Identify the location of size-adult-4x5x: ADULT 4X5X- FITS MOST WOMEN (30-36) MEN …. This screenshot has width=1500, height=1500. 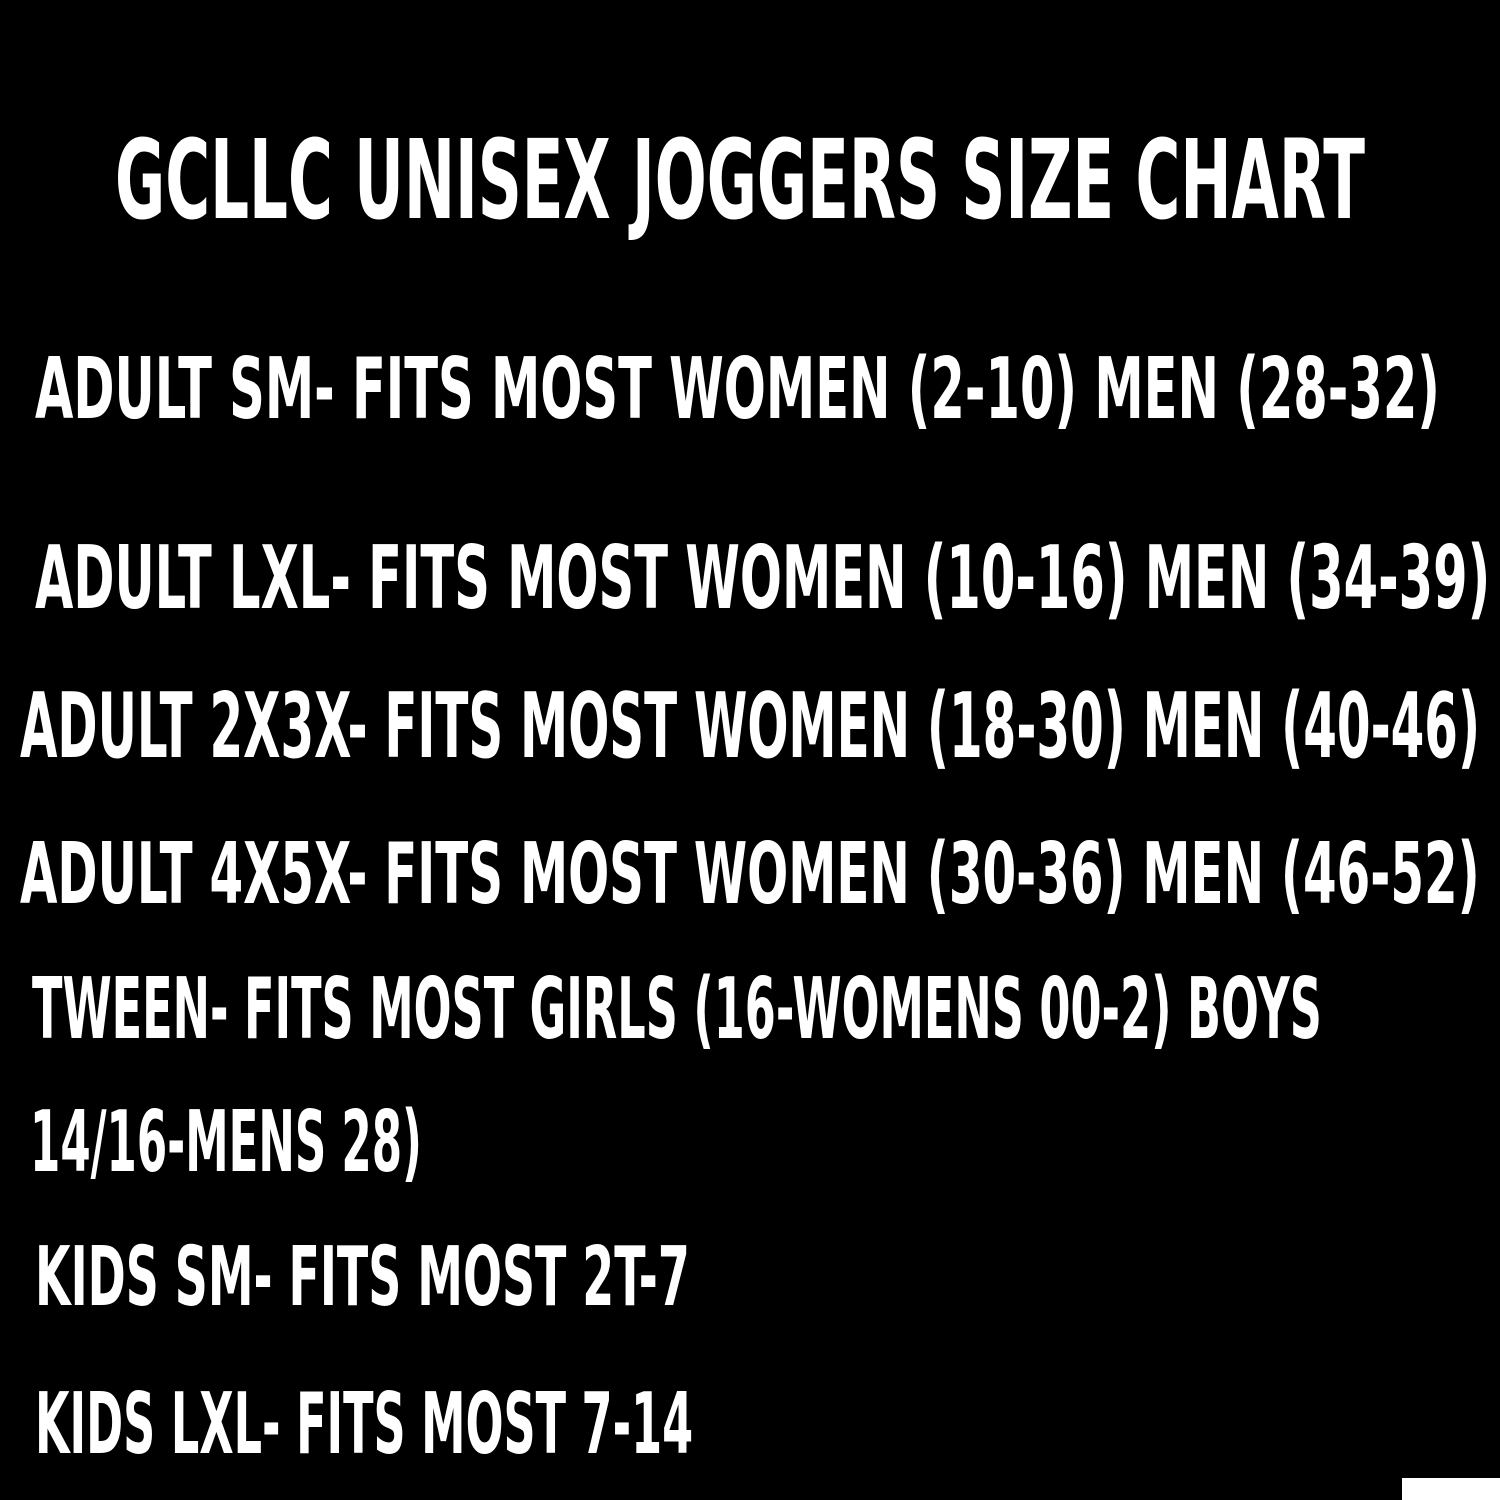
(750, 874).